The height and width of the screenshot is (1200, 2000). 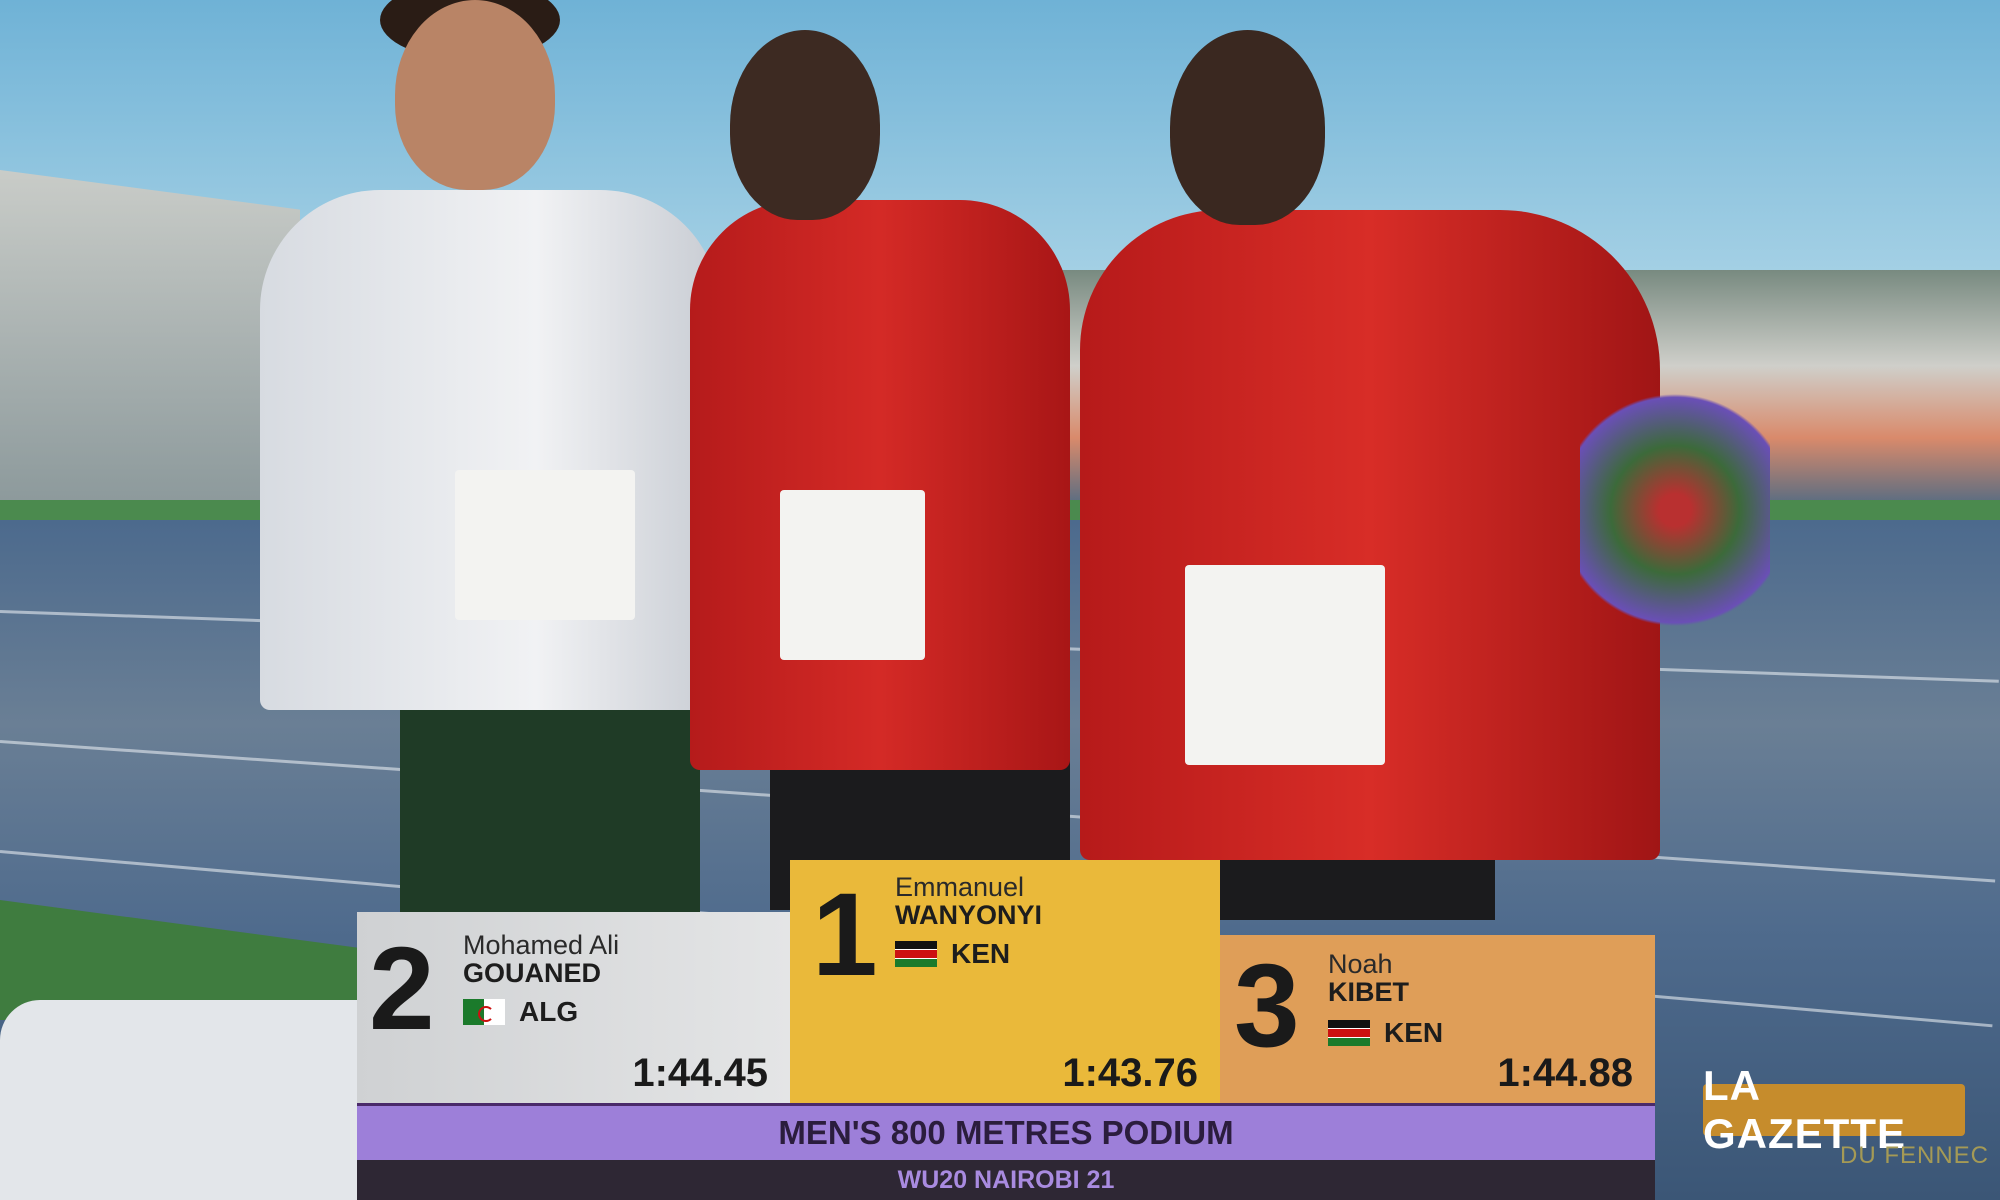 I want to click on watermark-logo: LA GAZETTE, so click(x=1834, y=1109).